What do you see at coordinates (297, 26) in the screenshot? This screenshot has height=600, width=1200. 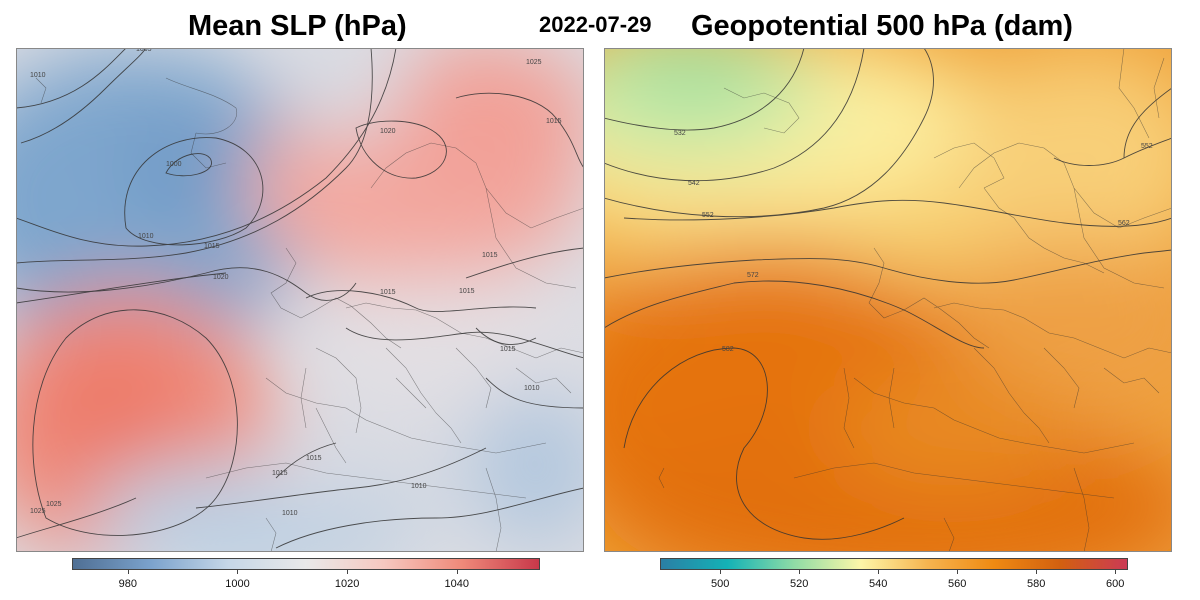 I see `slp-map-title: Mean SLP (hPa)` at bounding box center [297, 26].